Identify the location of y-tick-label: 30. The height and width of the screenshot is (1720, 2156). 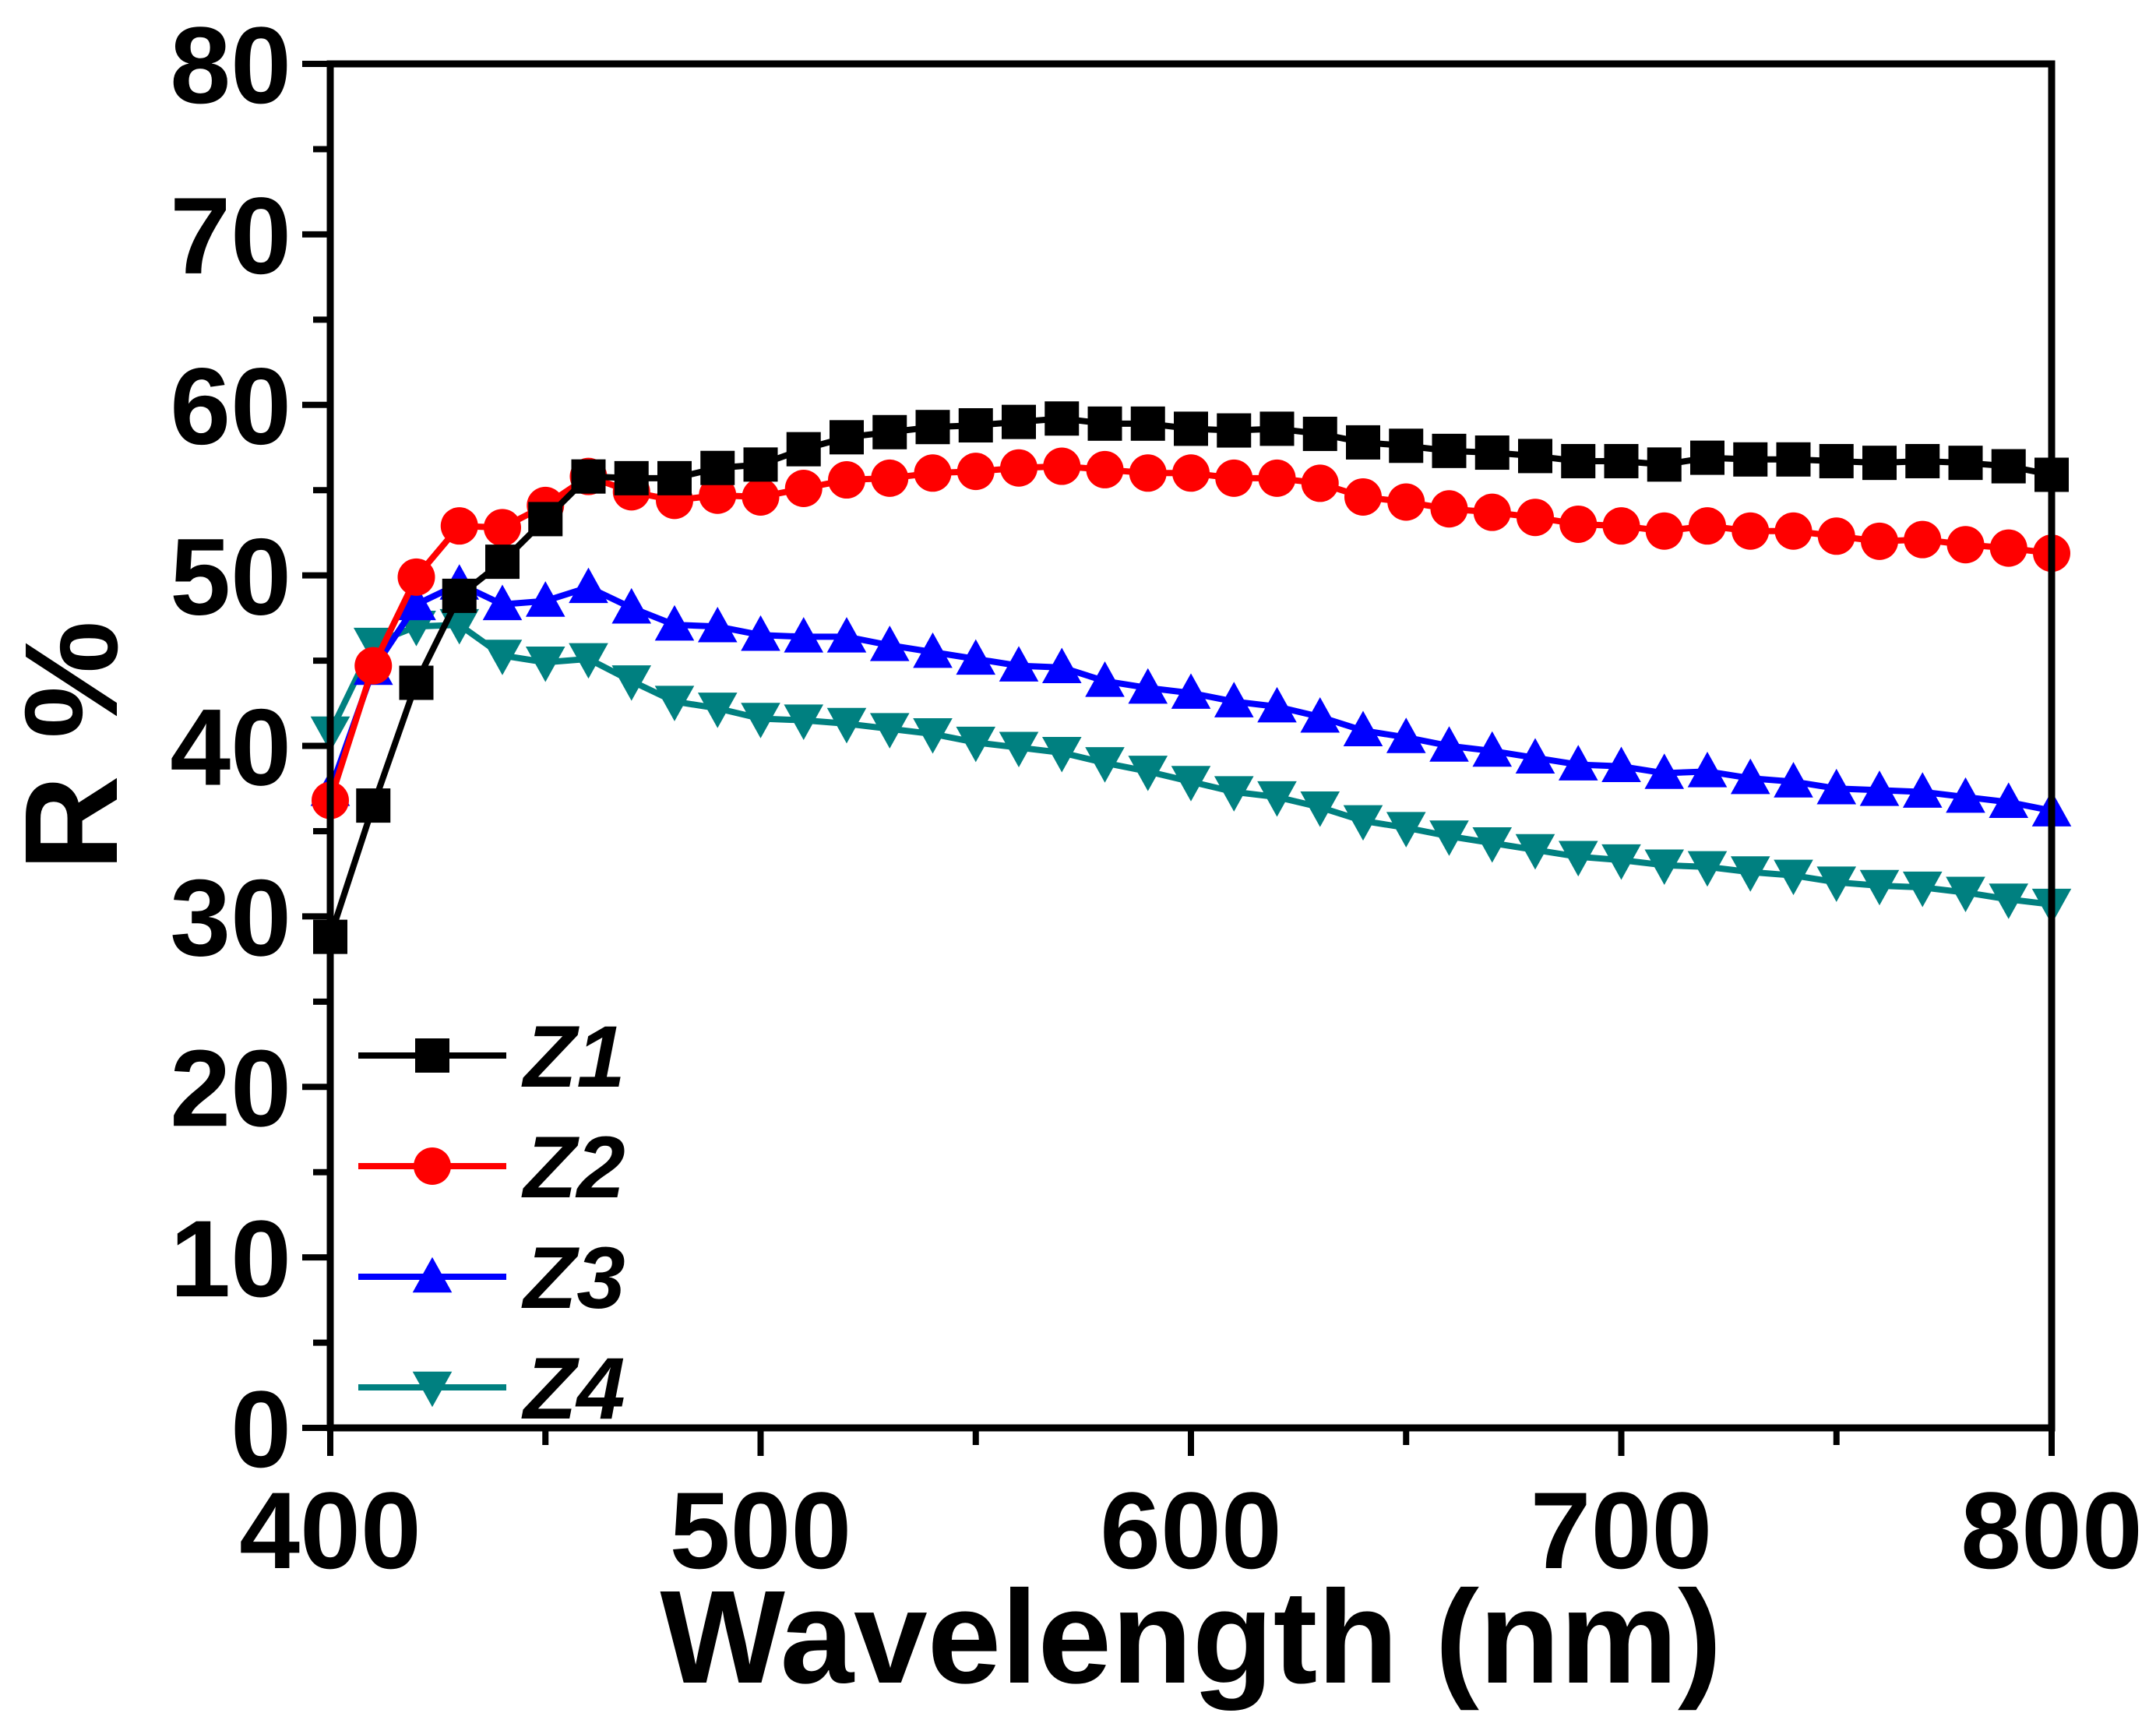
(230, 917).